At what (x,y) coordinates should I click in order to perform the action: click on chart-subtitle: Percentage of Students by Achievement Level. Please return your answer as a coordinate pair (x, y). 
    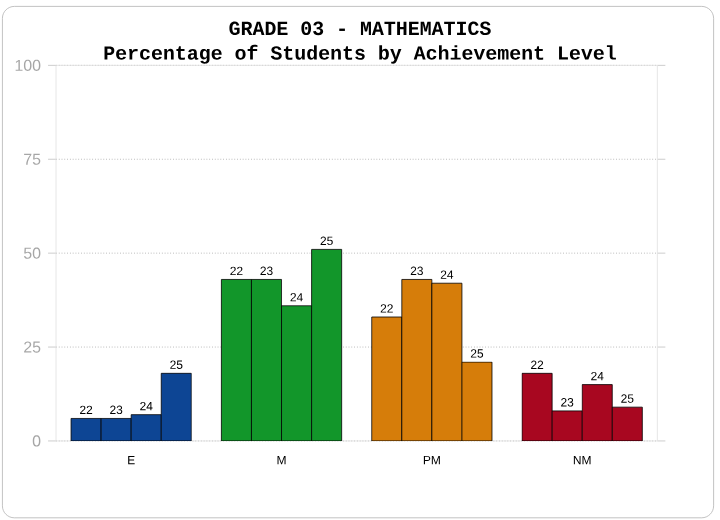
    Looking at the image, I should click on (360, 54).